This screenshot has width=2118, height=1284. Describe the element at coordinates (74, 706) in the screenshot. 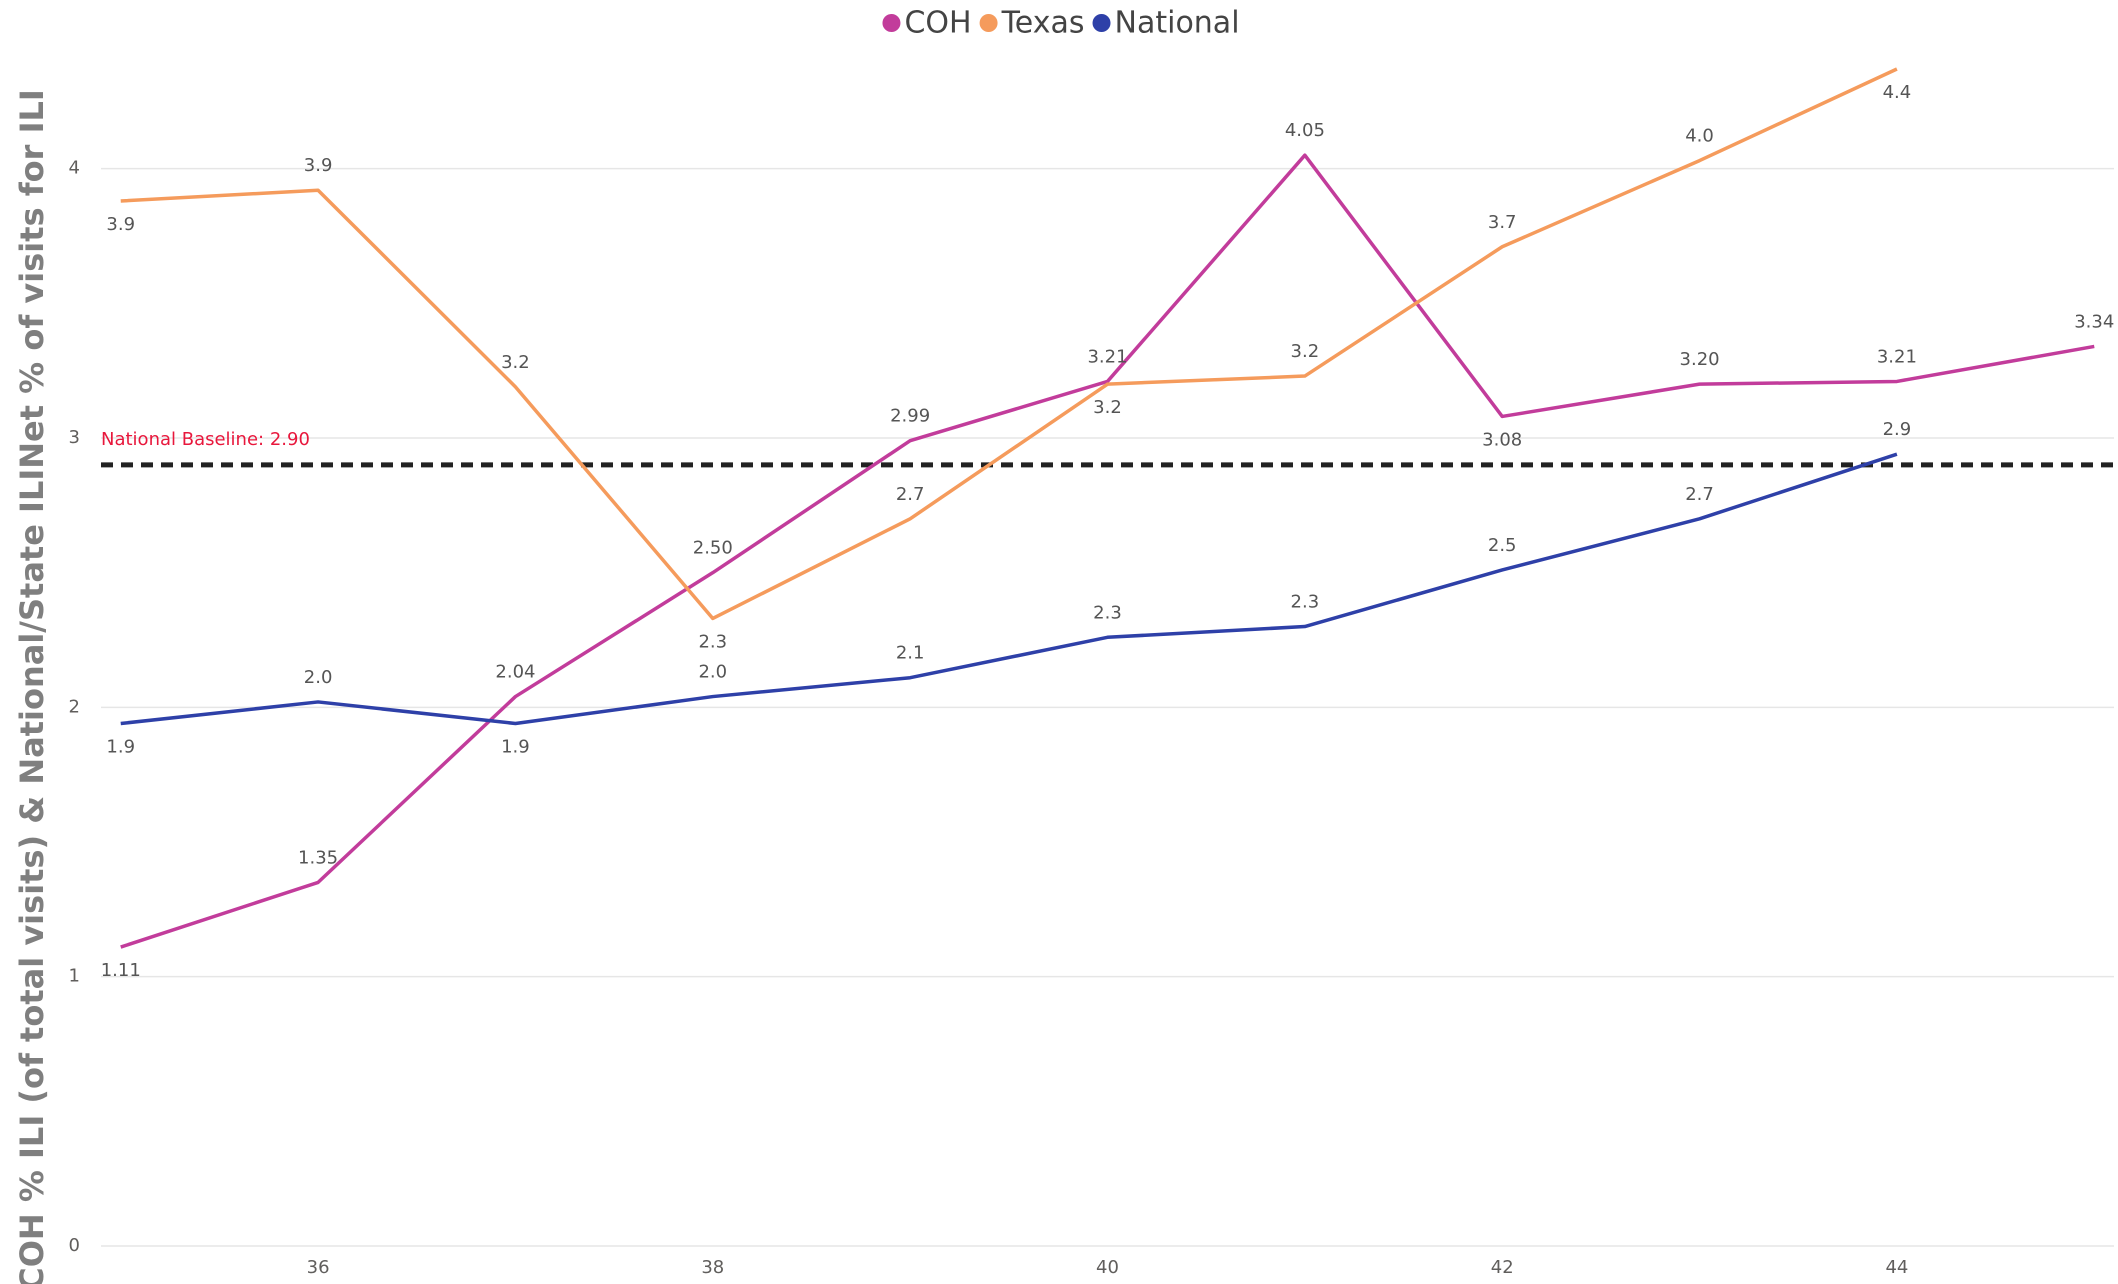

I see `y-tick-label: 2` at that location.